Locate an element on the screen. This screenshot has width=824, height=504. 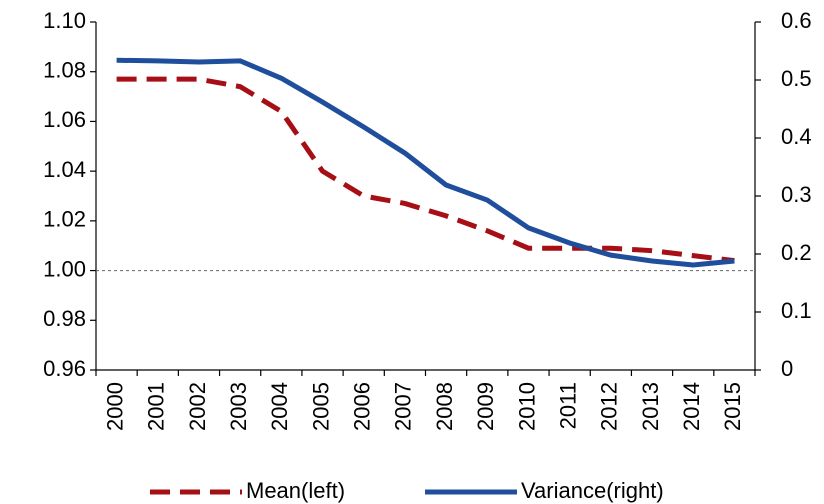
y2-tick-label: 0.5 is located at coordinates (796, 78).